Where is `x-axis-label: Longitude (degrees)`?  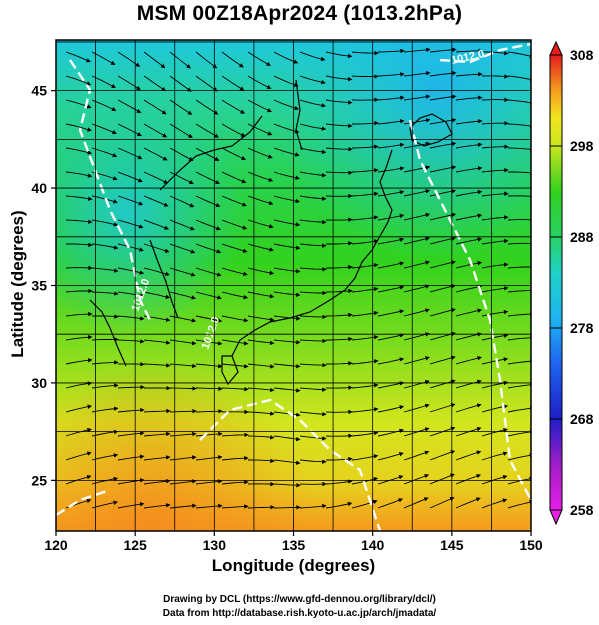 x-axis-label: Longitude (degrees) is located at coordinates (293, 565).